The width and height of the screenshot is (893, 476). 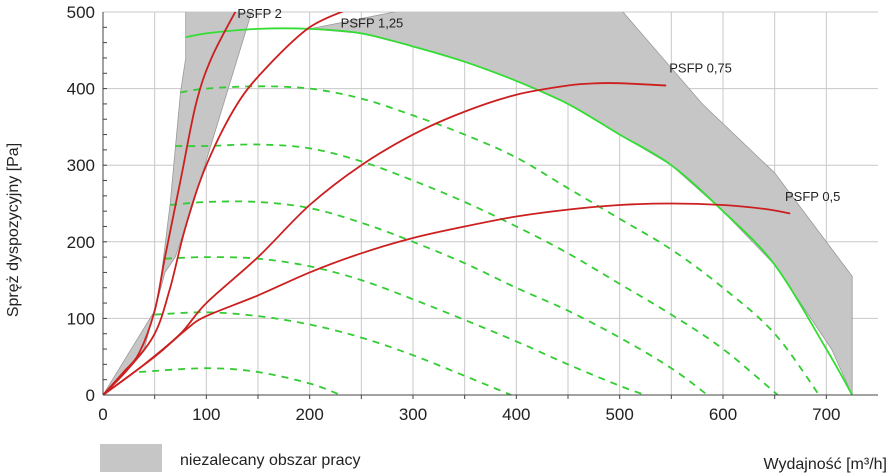 What do you see at coordinates (619, 414) in the screenshot?
I see `x-tick-label: 500` at bounding box center [619, 414].